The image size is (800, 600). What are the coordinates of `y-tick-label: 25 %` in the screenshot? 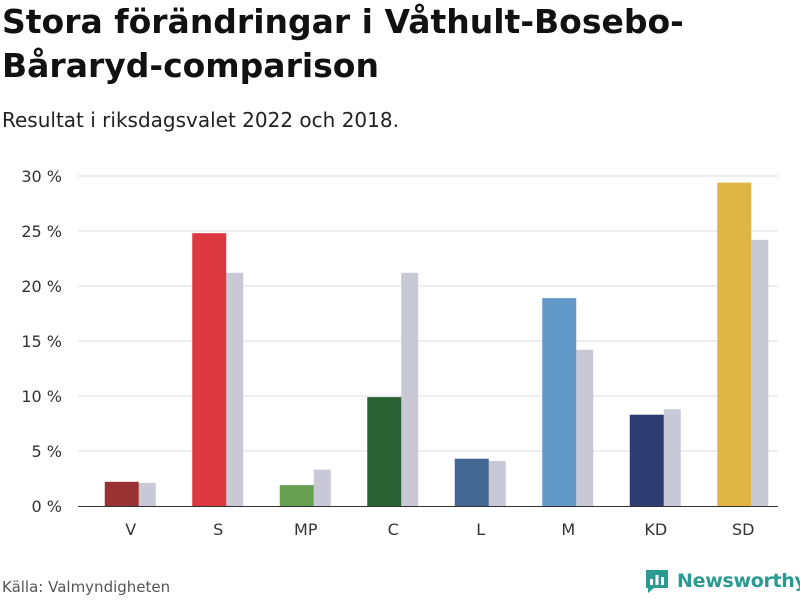 It's located at (41, 231).